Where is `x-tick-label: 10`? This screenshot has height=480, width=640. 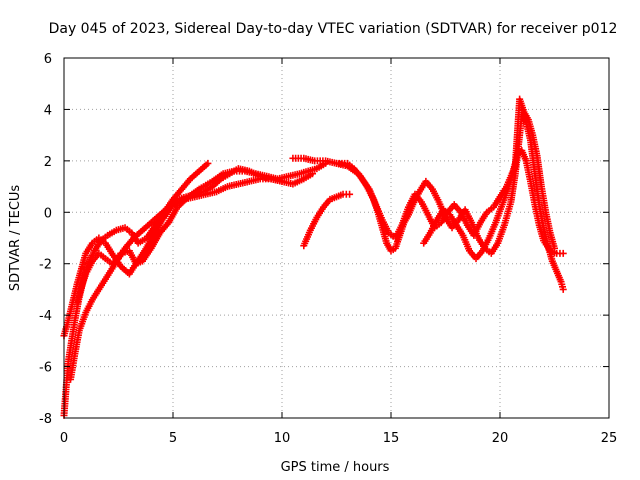 x-tick-label: 10 is located at coordinates (282, 438).